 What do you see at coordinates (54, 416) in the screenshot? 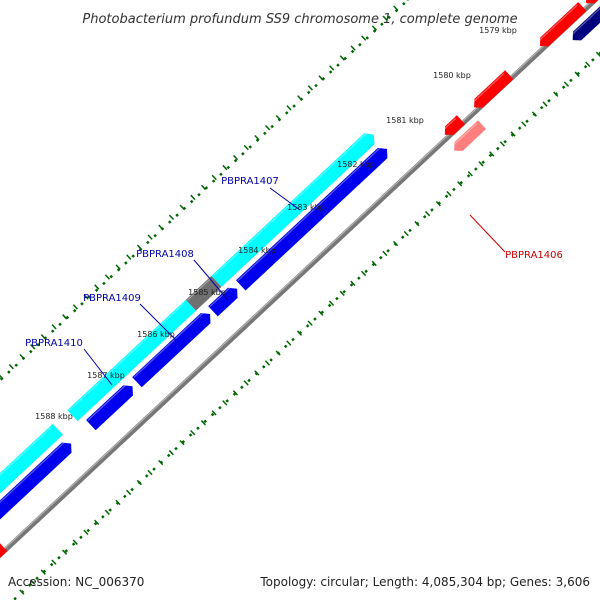
I see `tick-label: 1588 kbp` at bounding box center [54, 416].